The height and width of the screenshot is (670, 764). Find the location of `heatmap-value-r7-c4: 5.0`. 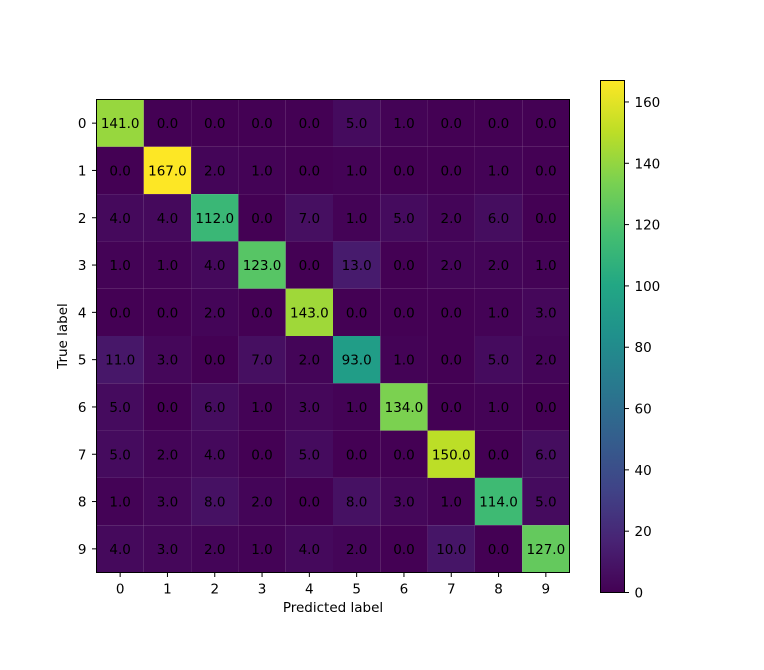

heatmap-value-r7-c4: 5.0 is located at coordinates (309, 455).